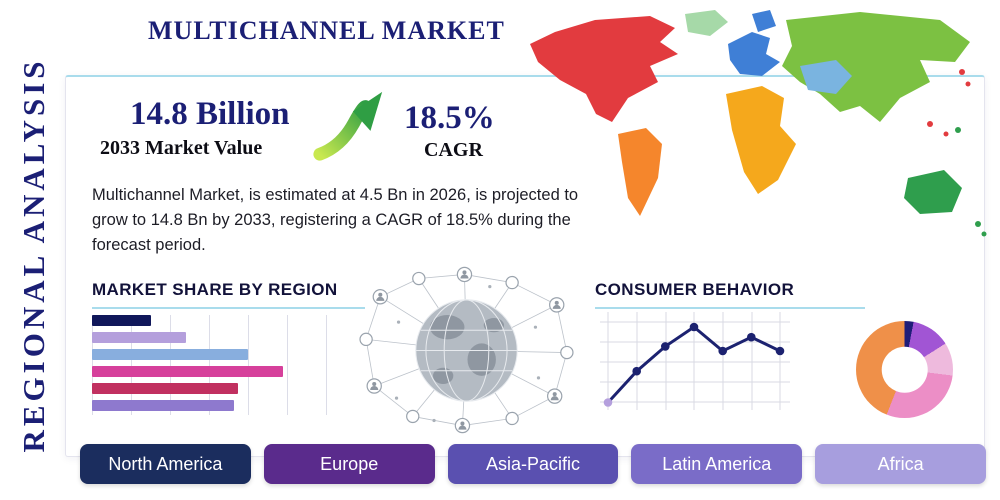 The width and height of the screenshot is (1000, 500). Describe the element at coordinates (754, 54) in the screenshot. I see `continent-europe` at that location.